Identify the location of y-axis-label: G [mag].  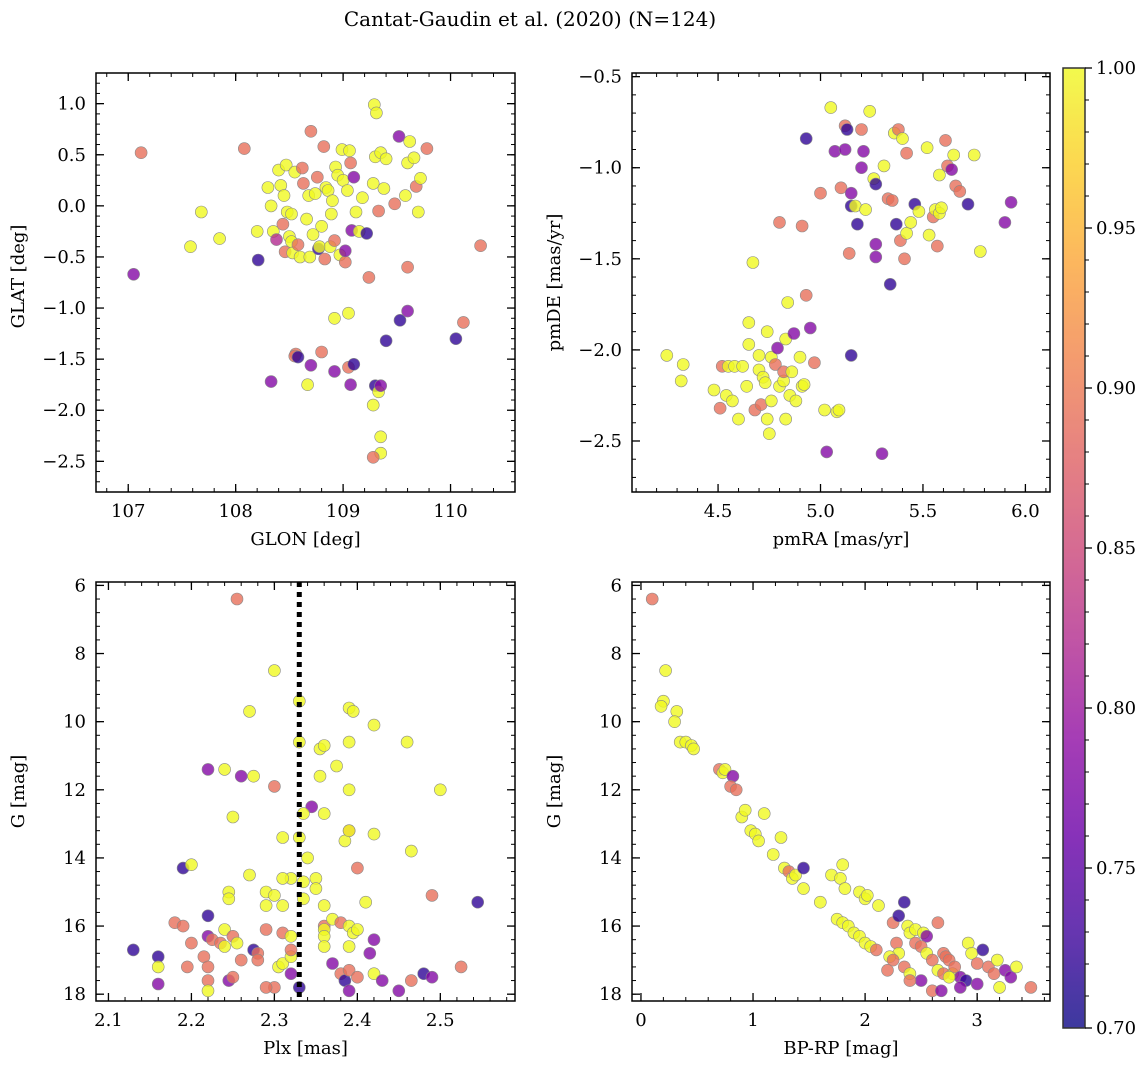
(554, 791).